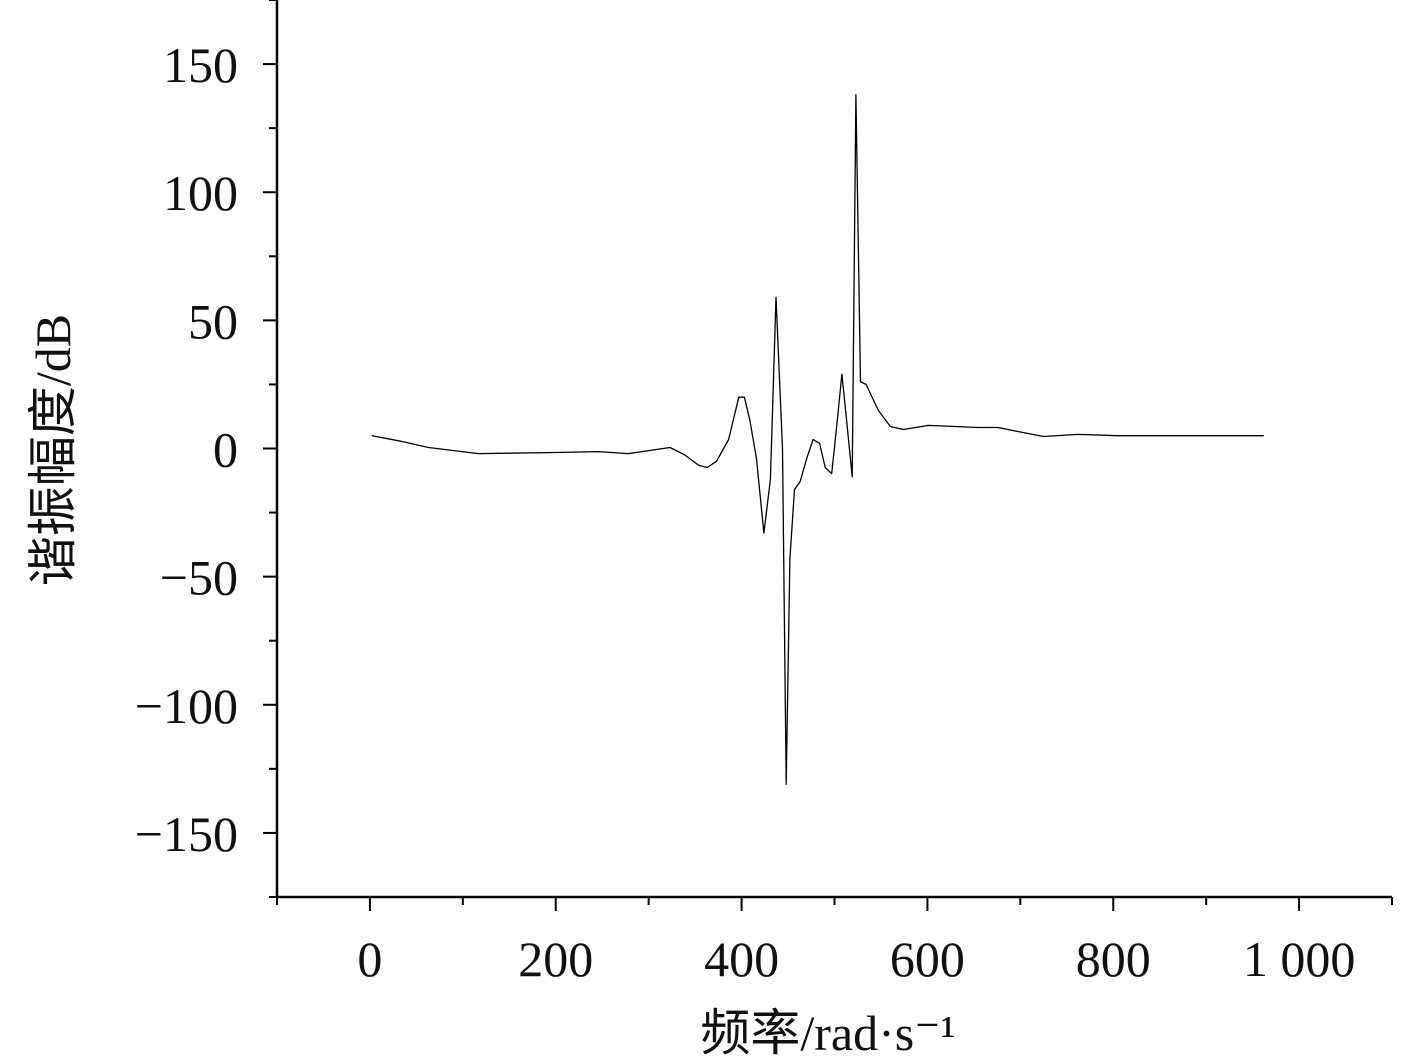 Image resolution: width=1417 pixels, height=1058 pixels. I want to click on x-tick-label: 800, so click(1113, 959).